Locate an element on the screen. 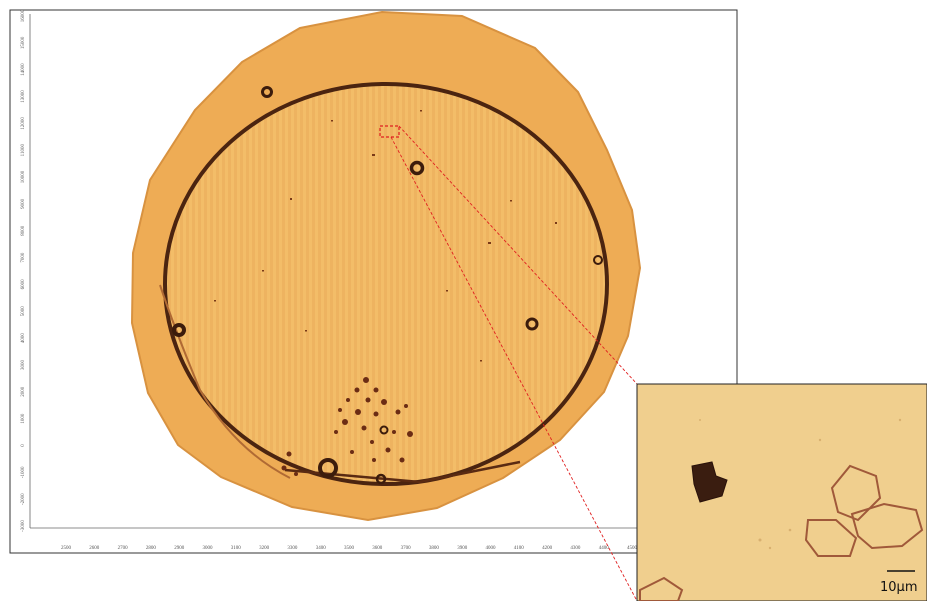  magnified-inset: 10μm is located at coordinates (781, 492).